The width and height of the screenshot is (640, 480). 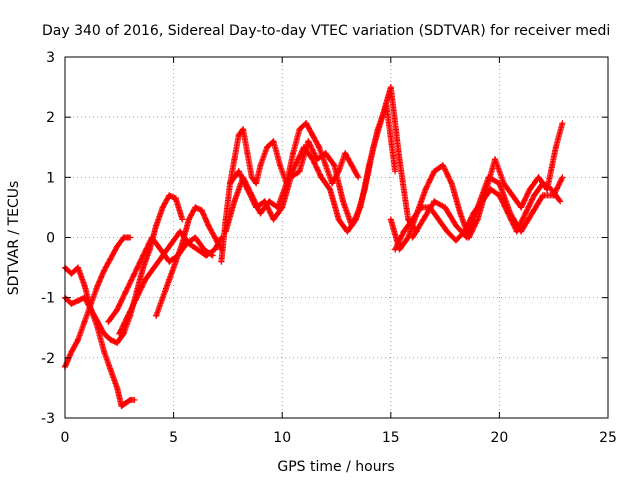 What do you see at coordinates (282, 438) in the screenshot?
I see `x-tick-label: 10` at bounding box center [282, 438].